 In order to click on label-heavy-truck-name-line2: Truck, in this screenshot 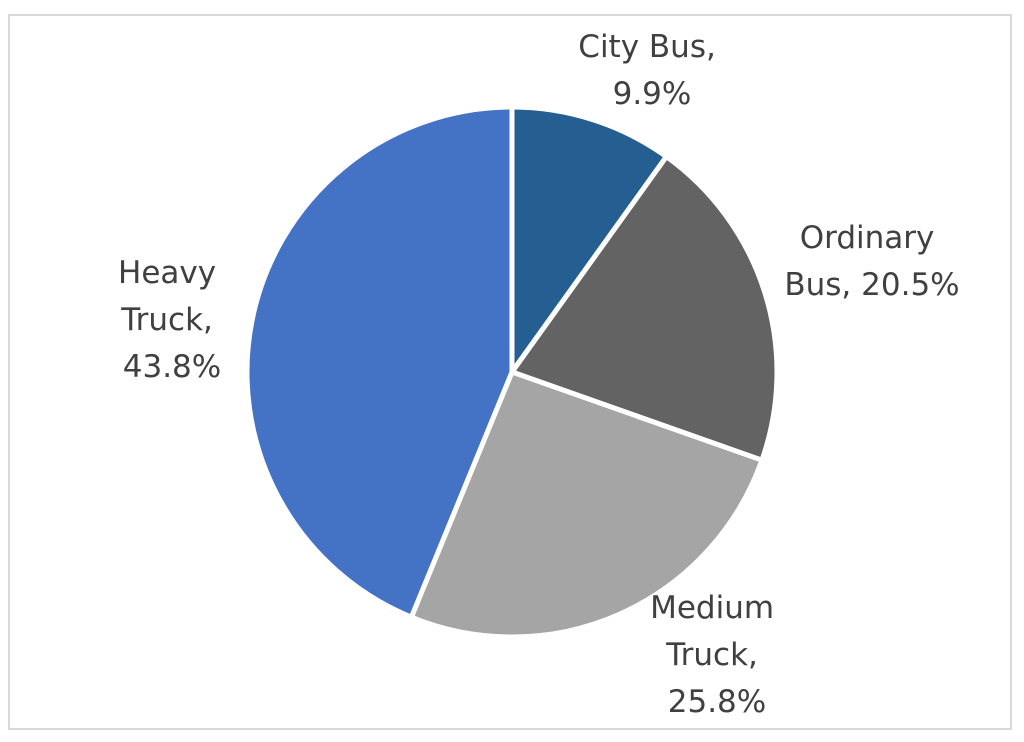, I will do `click(166, 320)`.